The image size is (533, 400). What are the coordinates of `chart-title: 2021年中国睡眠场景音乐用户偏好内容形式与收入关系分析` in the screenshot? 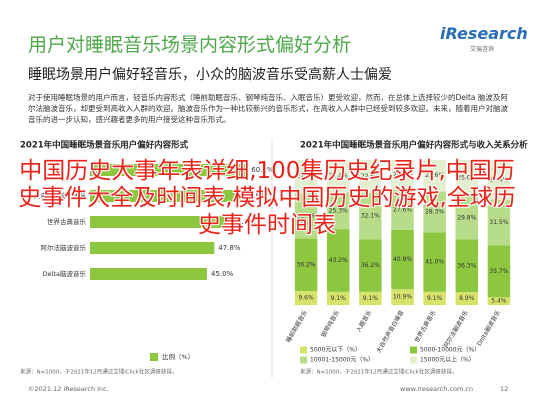 It's located at (414, 145).